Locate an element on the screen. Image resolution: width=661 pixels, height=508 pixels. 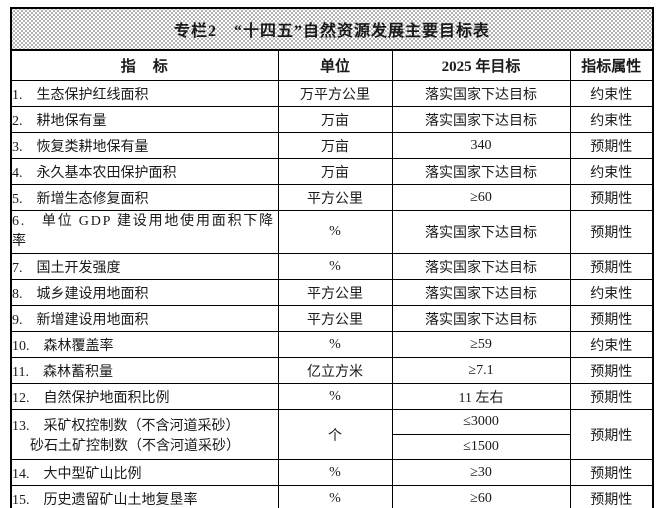
table-row: 11. 森林蓄积量 亿立方米 ≥7.1 预期性 is located at coordinates (332, 370).